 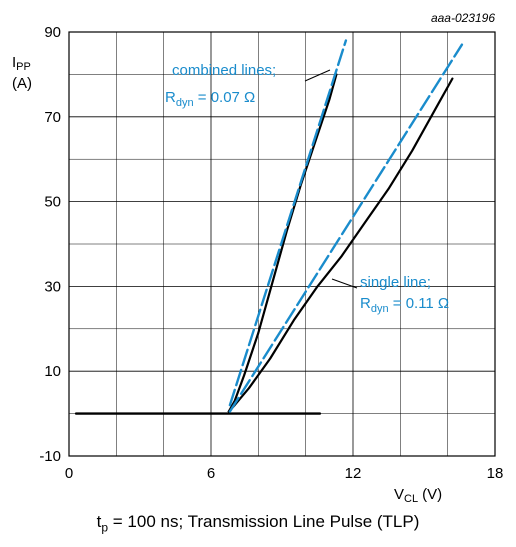 I want to click on combined-annotation-line1: combined lines;, so click(x=224, y=70).